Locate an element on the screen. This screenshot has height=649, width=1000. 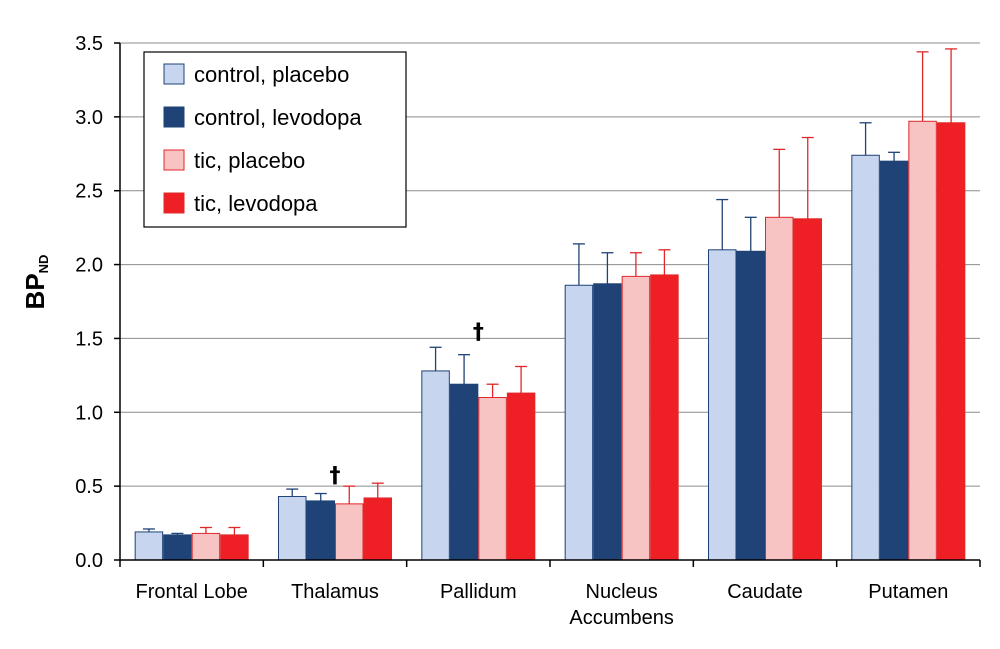
legend-box is located at coordinates (275, 139).